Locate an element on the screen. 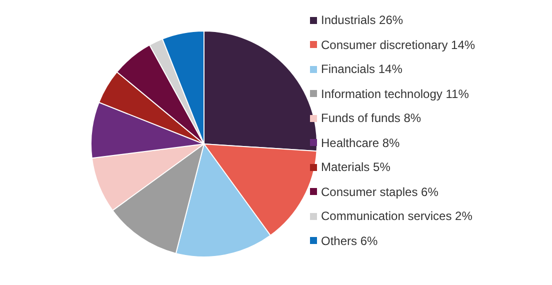 The height and width of the screenshot is (285, 552). legend-label: Materials 5% is located at coordinates (355, 167).